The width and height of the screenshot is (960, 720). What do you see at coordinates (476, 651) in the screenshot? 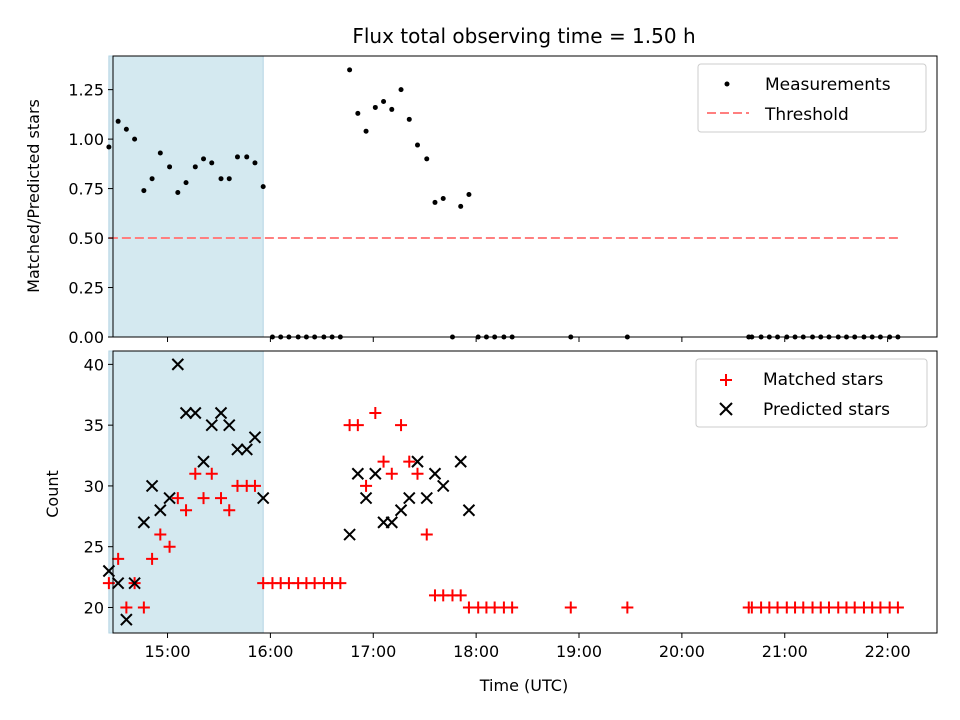
I see `x-tick-label: 18:00` at bounding box center [476, 651].